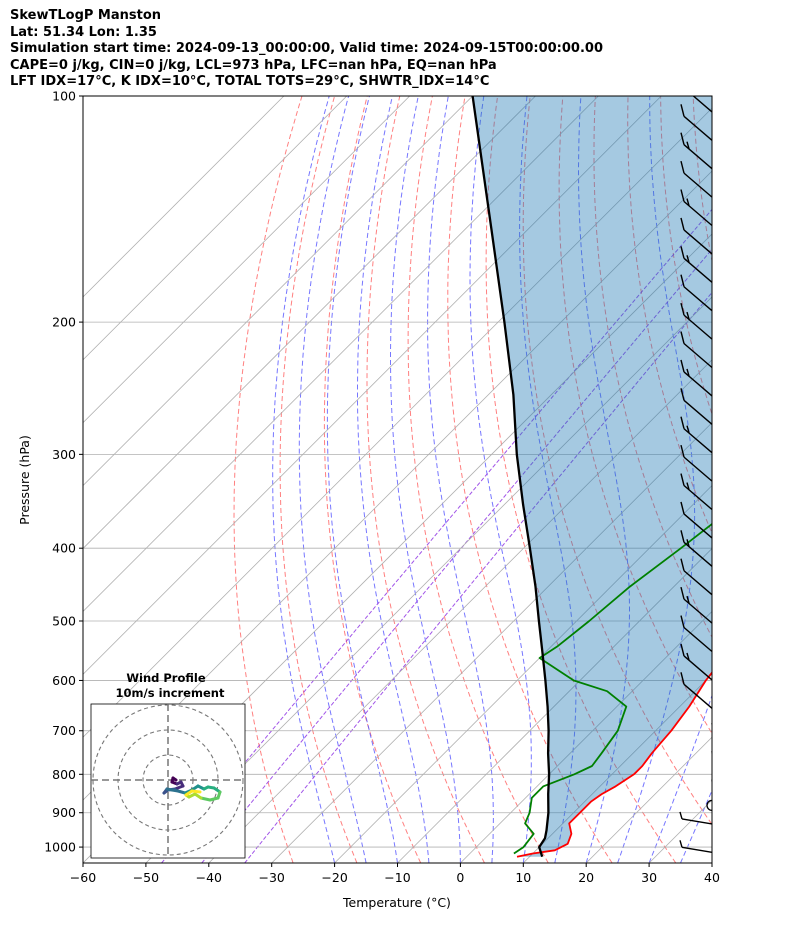 This screenshot has width=794, height=937. Describe the element at coordinates (83, 877) in the screenshot. I see `x-tick-label: −60` at that location.